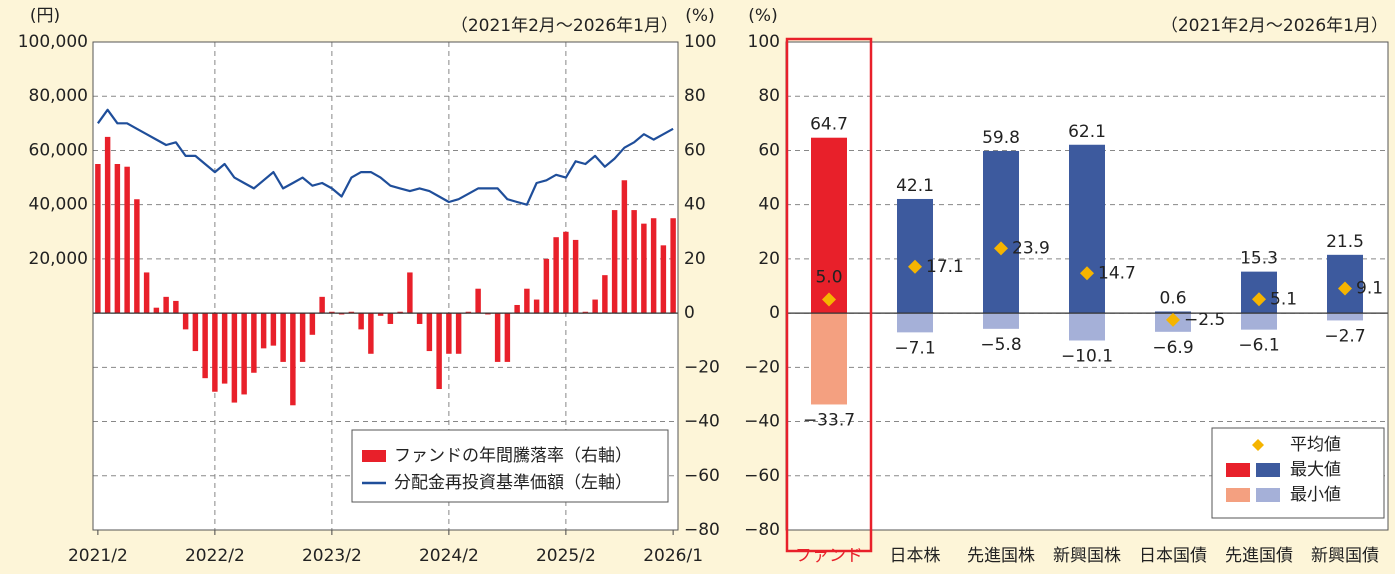 This screenshot has height=574, width=1395. What do you see at coordinates (58, 96) in the screenshot?
I see `y-tick-label: 80,000` at bounding box center [58, 96].